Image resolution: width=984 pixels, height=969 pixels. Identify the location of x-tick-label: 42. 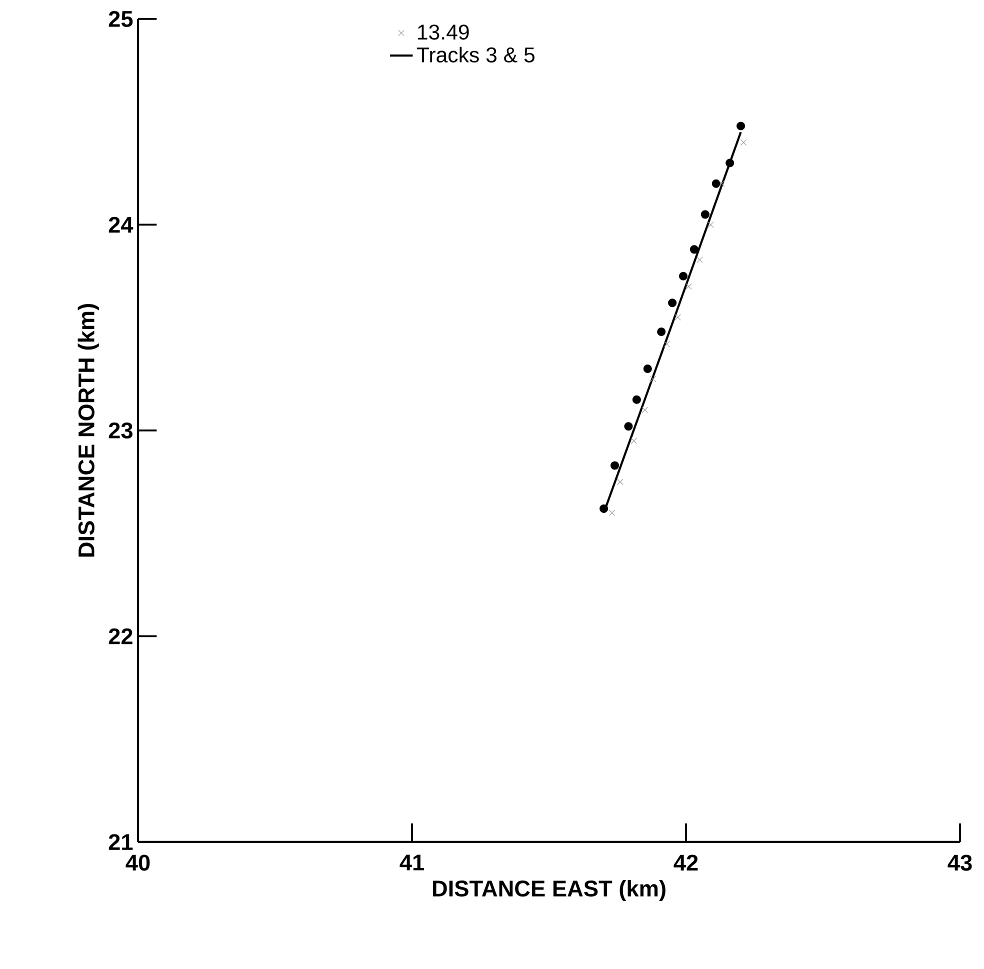
(686, 862).